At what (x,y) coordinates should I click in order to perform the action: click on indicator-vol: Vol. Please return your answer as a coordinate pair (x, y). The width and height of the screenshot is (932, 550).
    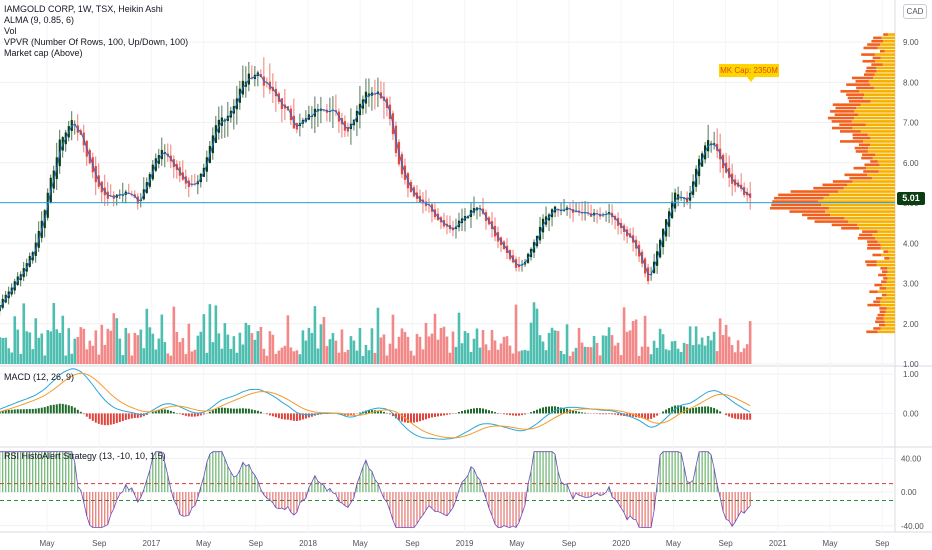
    Looking at the image, I should click on (10, 31).